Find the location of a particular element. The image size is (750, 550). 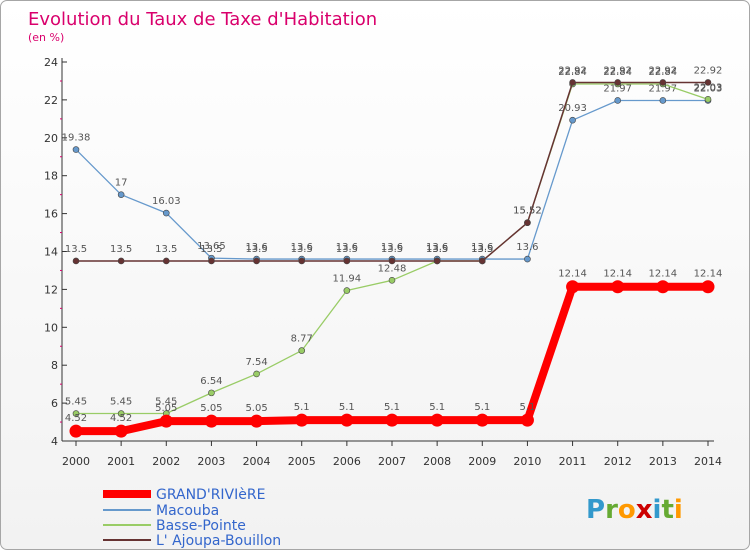

y-tick-label: 6 is located at coordinates (54, 403).